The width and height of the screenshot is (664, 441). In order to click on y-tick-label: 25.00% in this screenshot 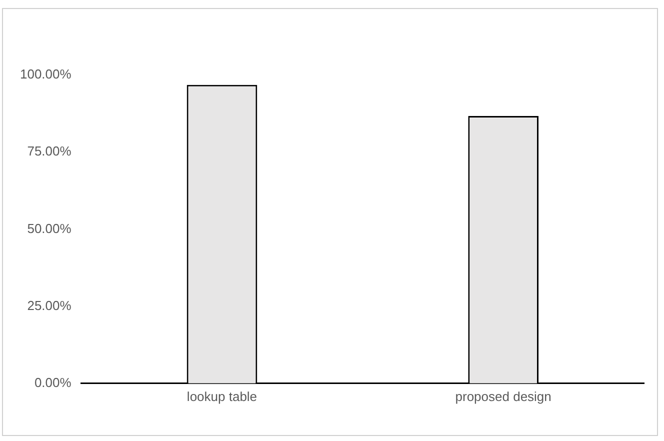, I will do `click(49, 305)`.